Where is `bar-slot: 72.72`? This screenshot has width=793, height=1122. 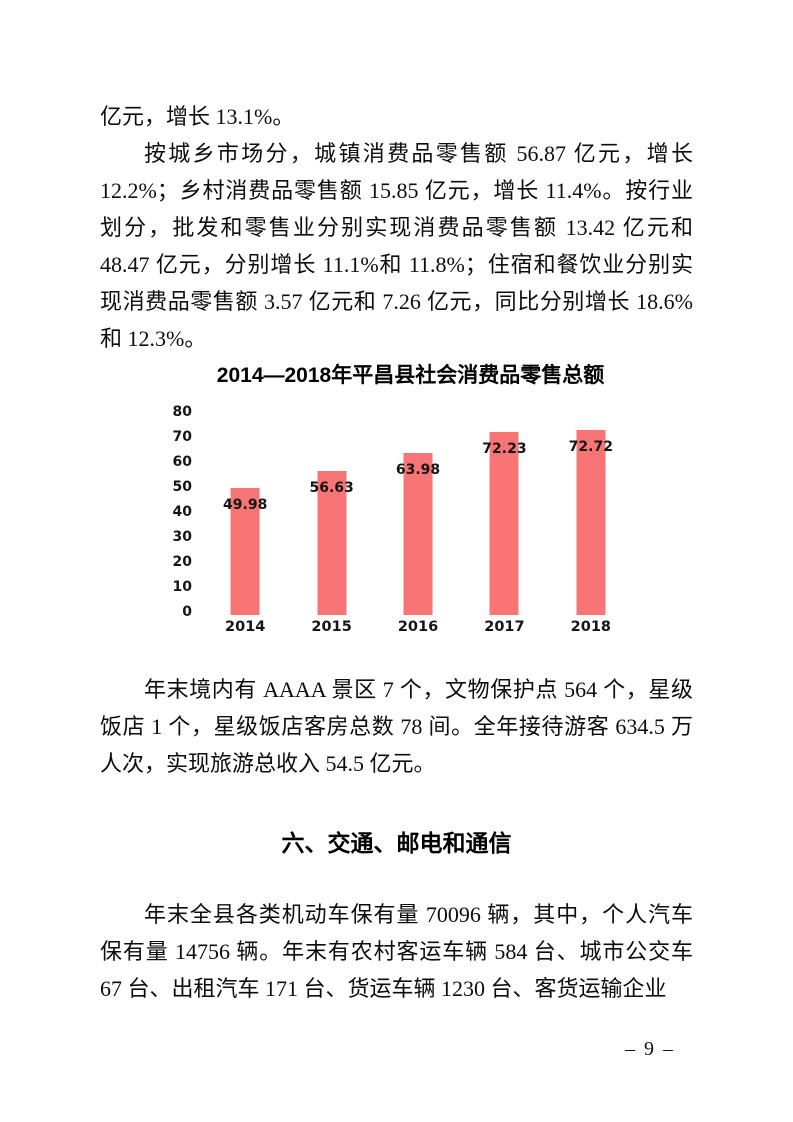
bar-slot: 72.72 is located at coordinates (591, 507).